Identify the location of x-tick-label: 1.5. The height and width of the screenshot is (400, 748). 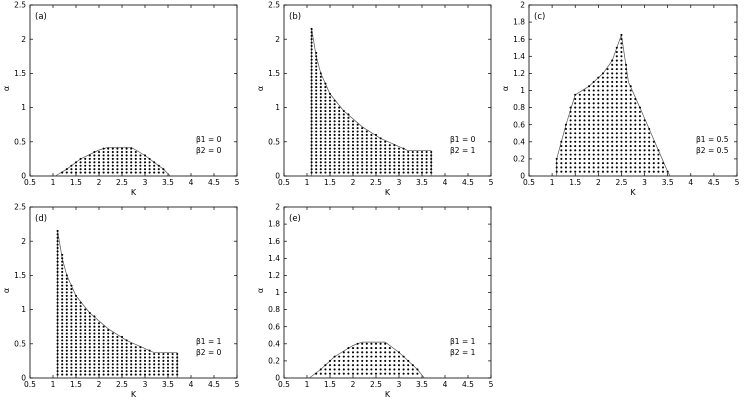
(575, 182).